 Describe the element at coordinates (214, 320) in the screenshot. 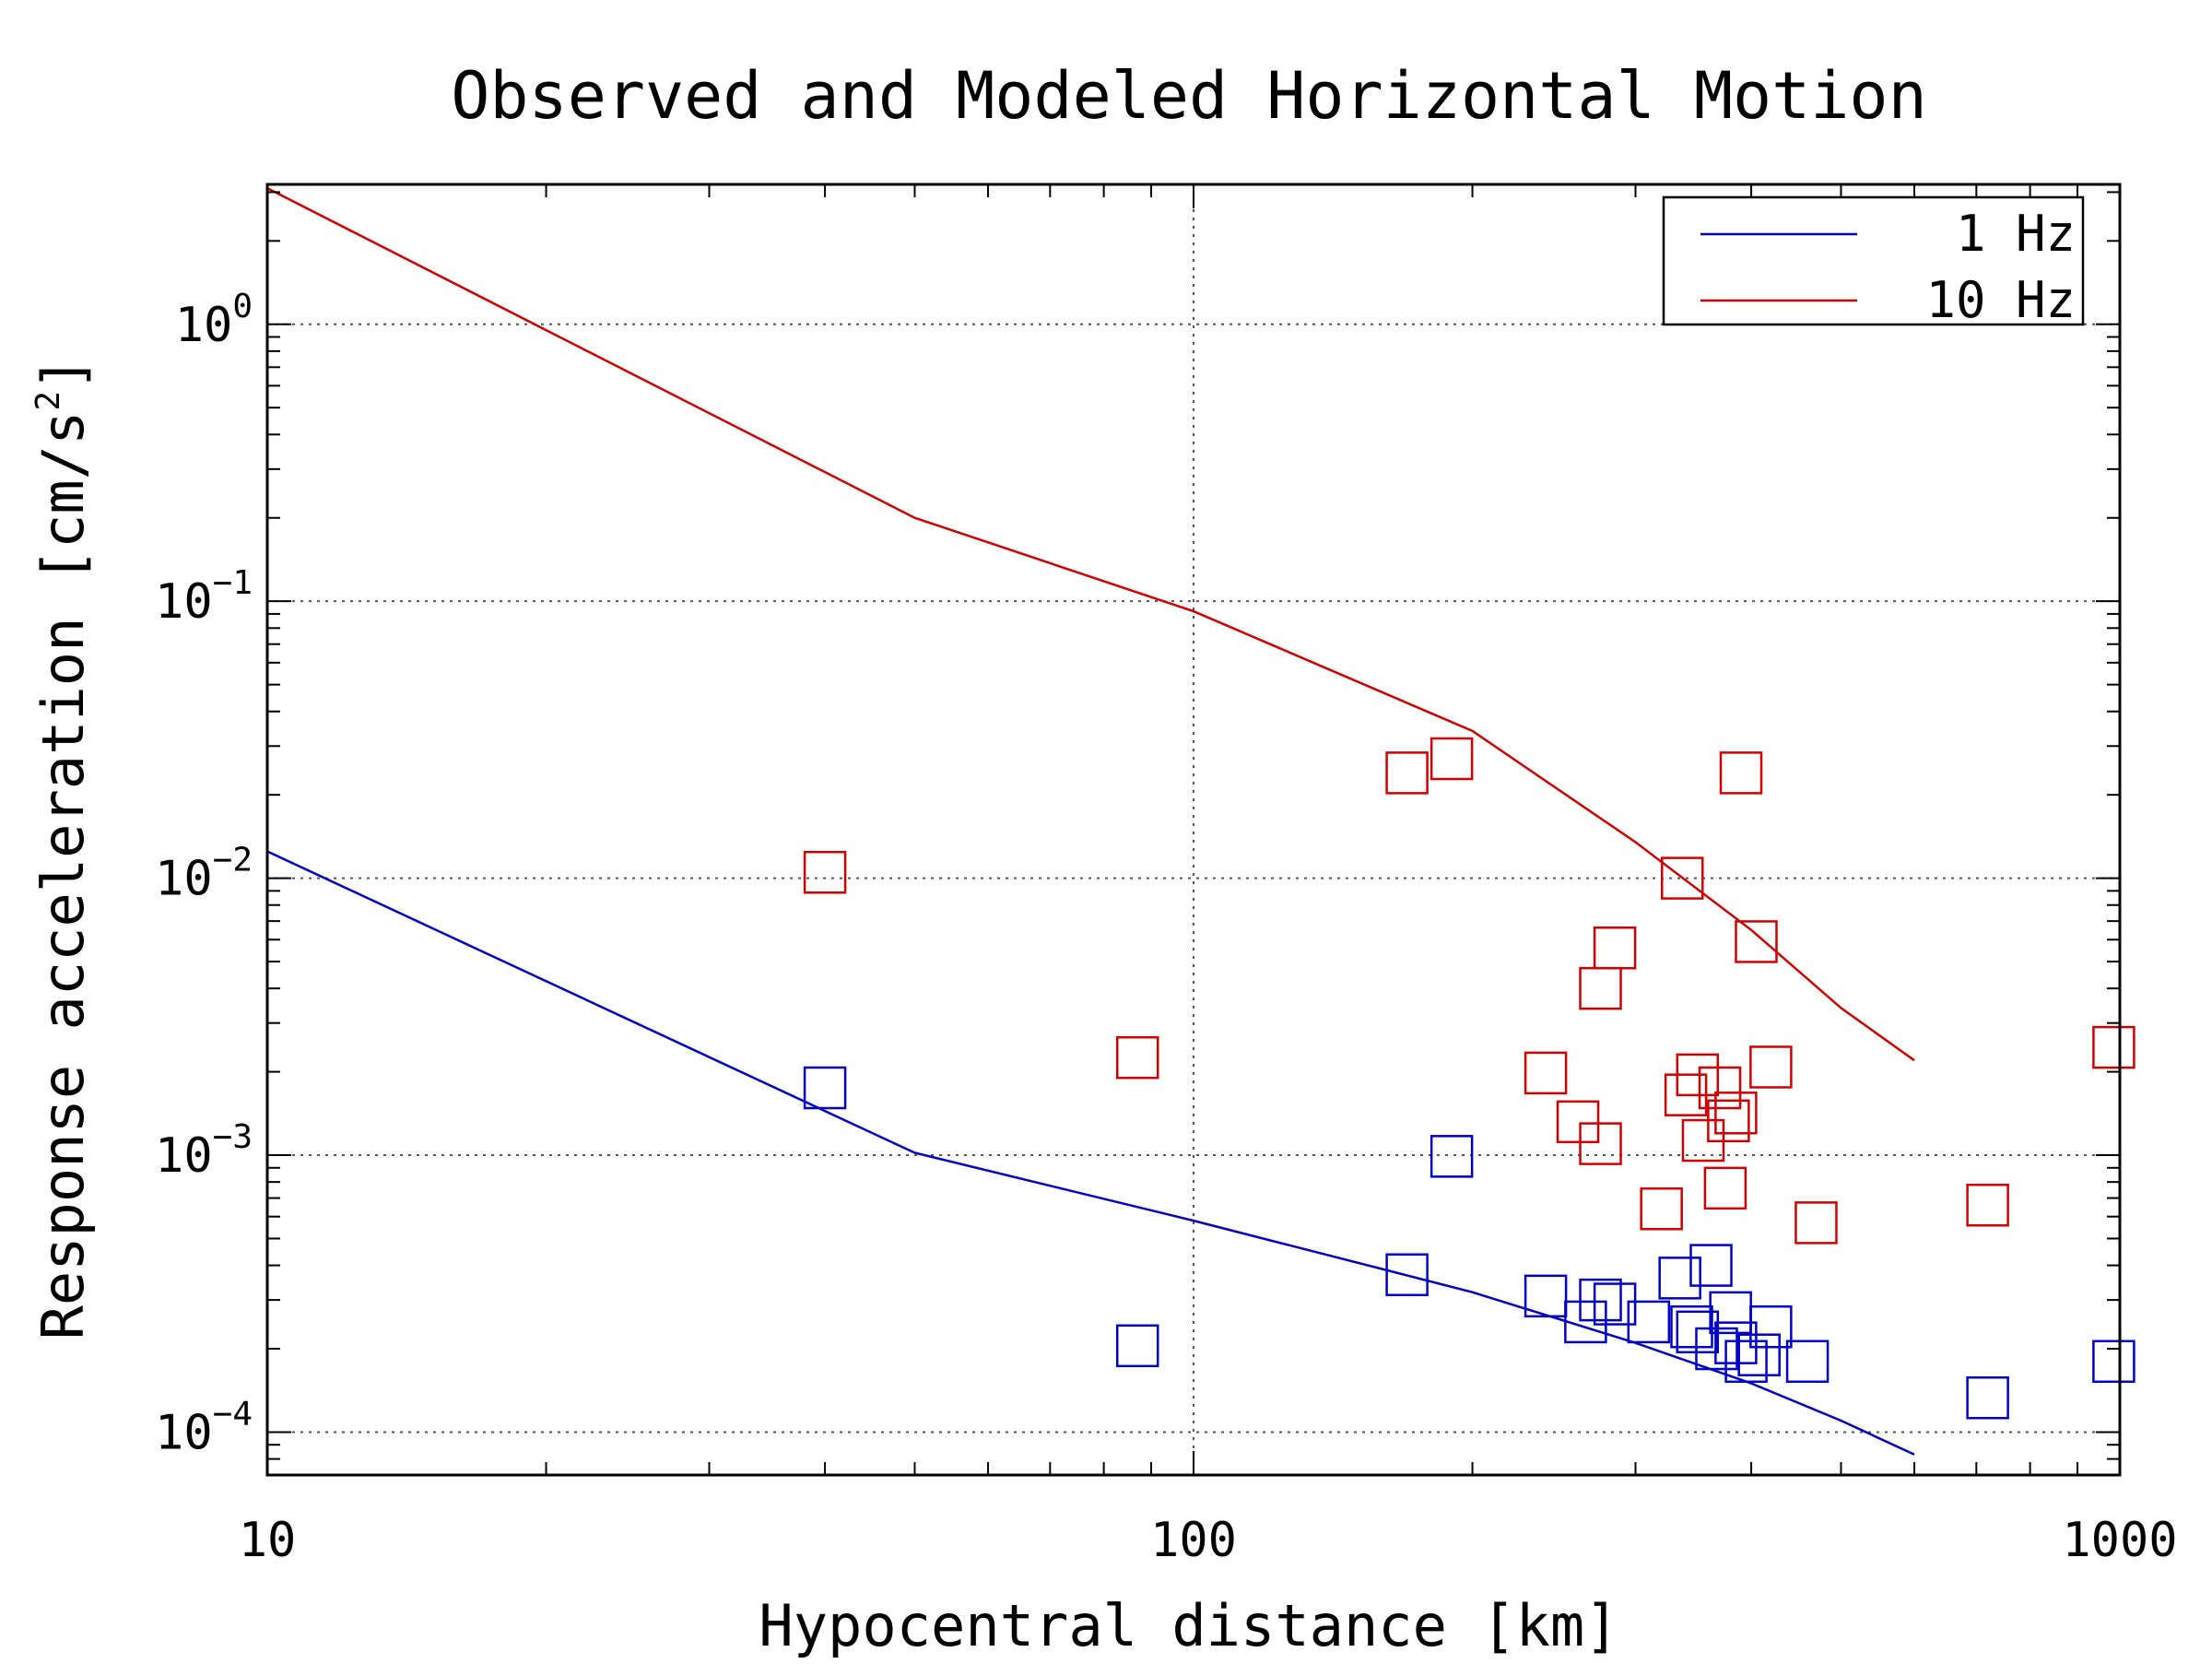

I see `y-tick-label: 10⁰` at that location.